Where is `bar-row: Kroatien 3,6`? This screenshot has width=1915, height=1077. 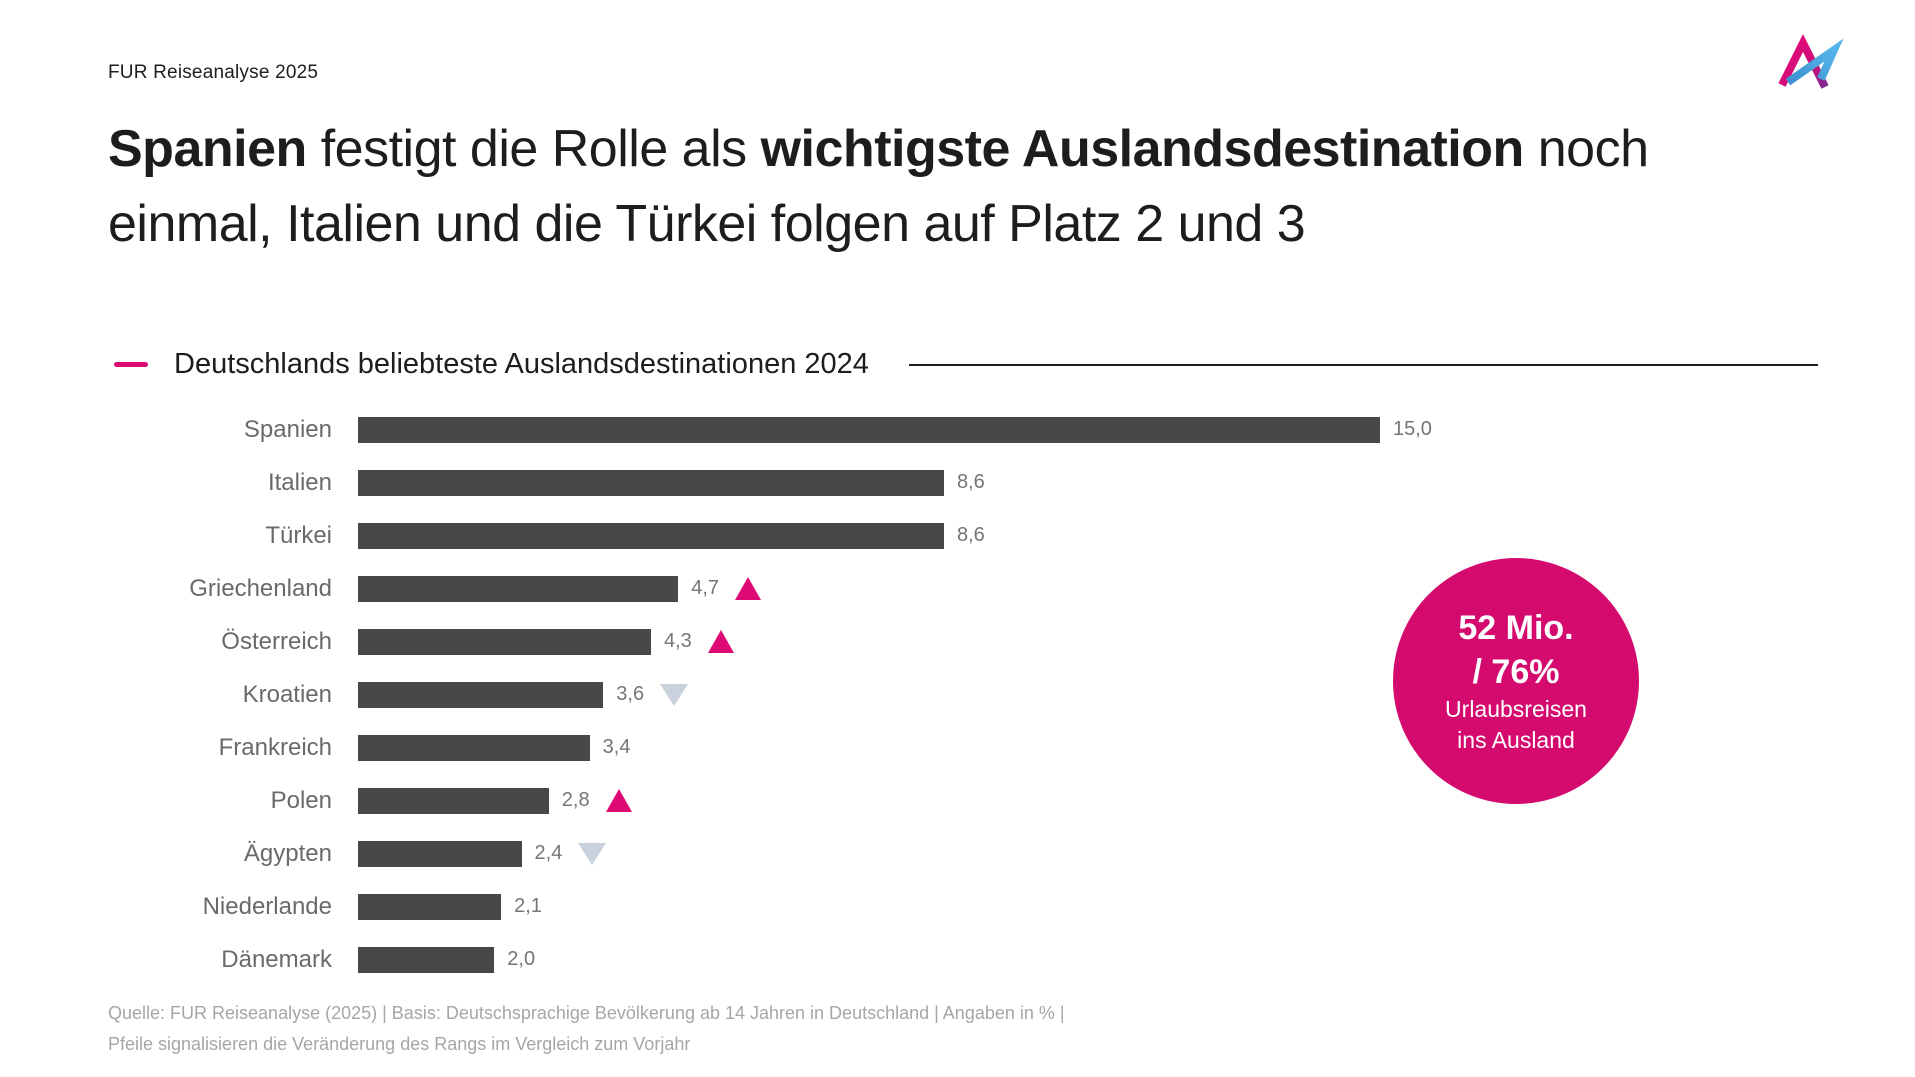 bar-row: Kroatien 3,6 is located at coordinates (988, 694).